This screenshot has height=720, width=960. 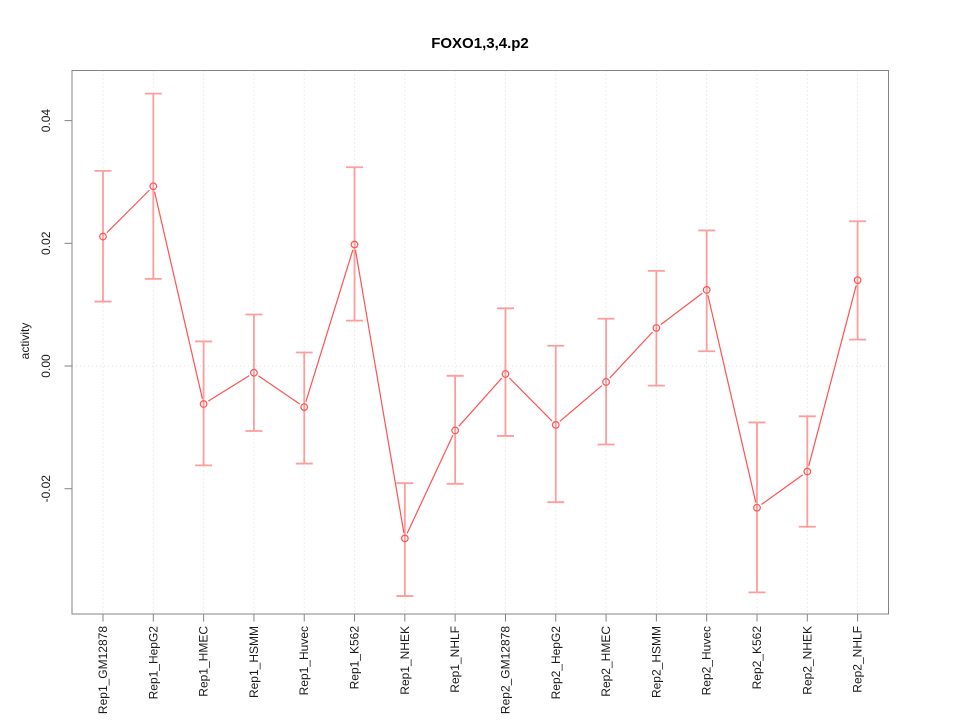 What do you see at coordinates (757, 658) in the screenshot?
I see `x-tick-label: Rep2_K562` at bounding box center [757, 658].